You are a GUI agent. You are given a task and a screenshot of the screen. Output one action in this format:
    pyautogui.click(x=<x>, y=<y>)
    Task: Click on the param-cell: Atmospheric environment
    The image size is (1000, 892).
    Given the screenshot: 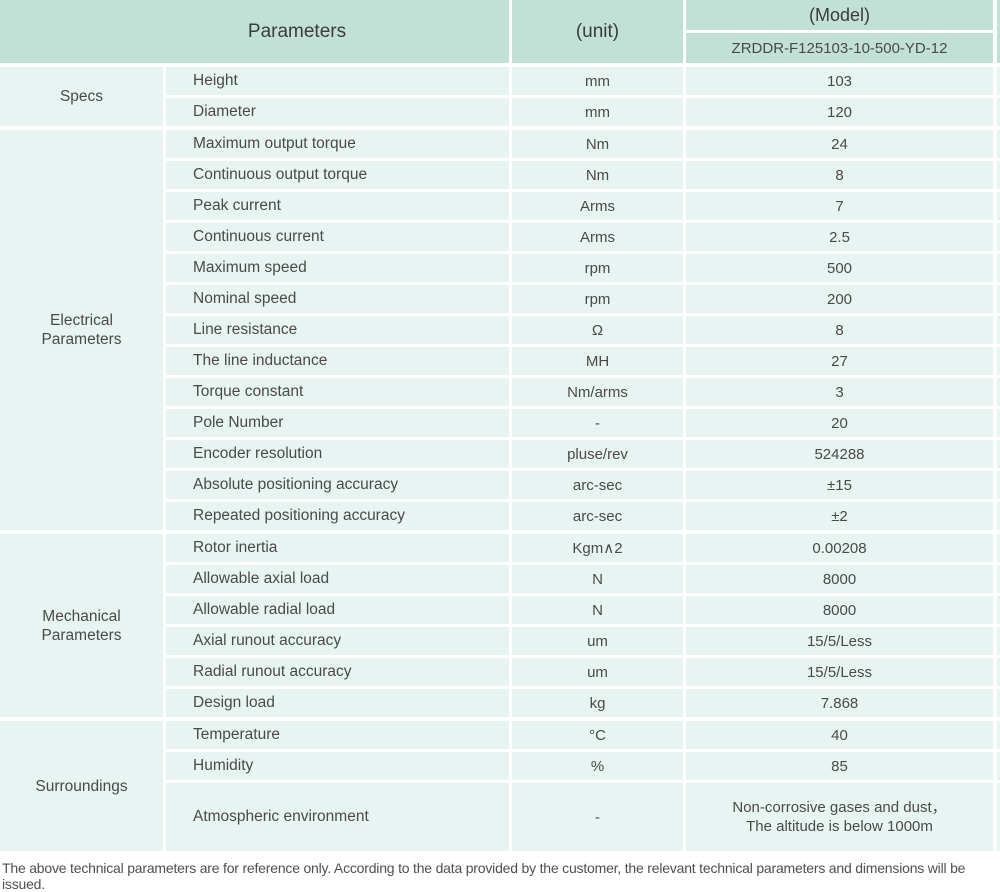 What is the action you would take?
    pyautogui.click(x=337, y=817)
    